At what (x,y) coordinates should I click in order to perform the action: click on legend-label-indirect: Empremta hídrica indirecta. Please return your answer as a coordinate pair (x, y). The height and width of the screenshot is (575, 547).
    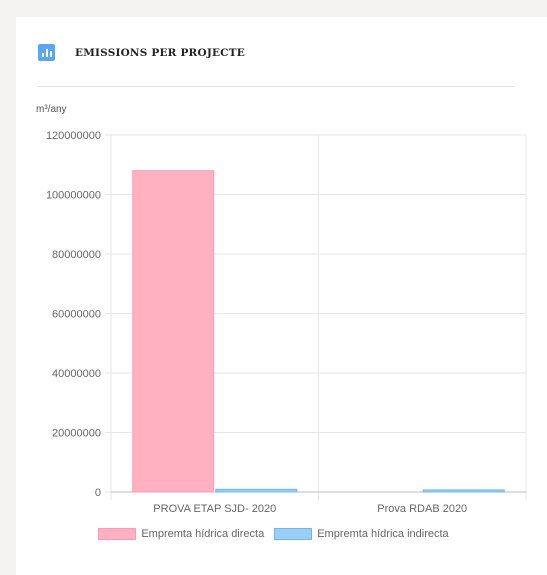
    Looking at the image, I should click on (383, 534).